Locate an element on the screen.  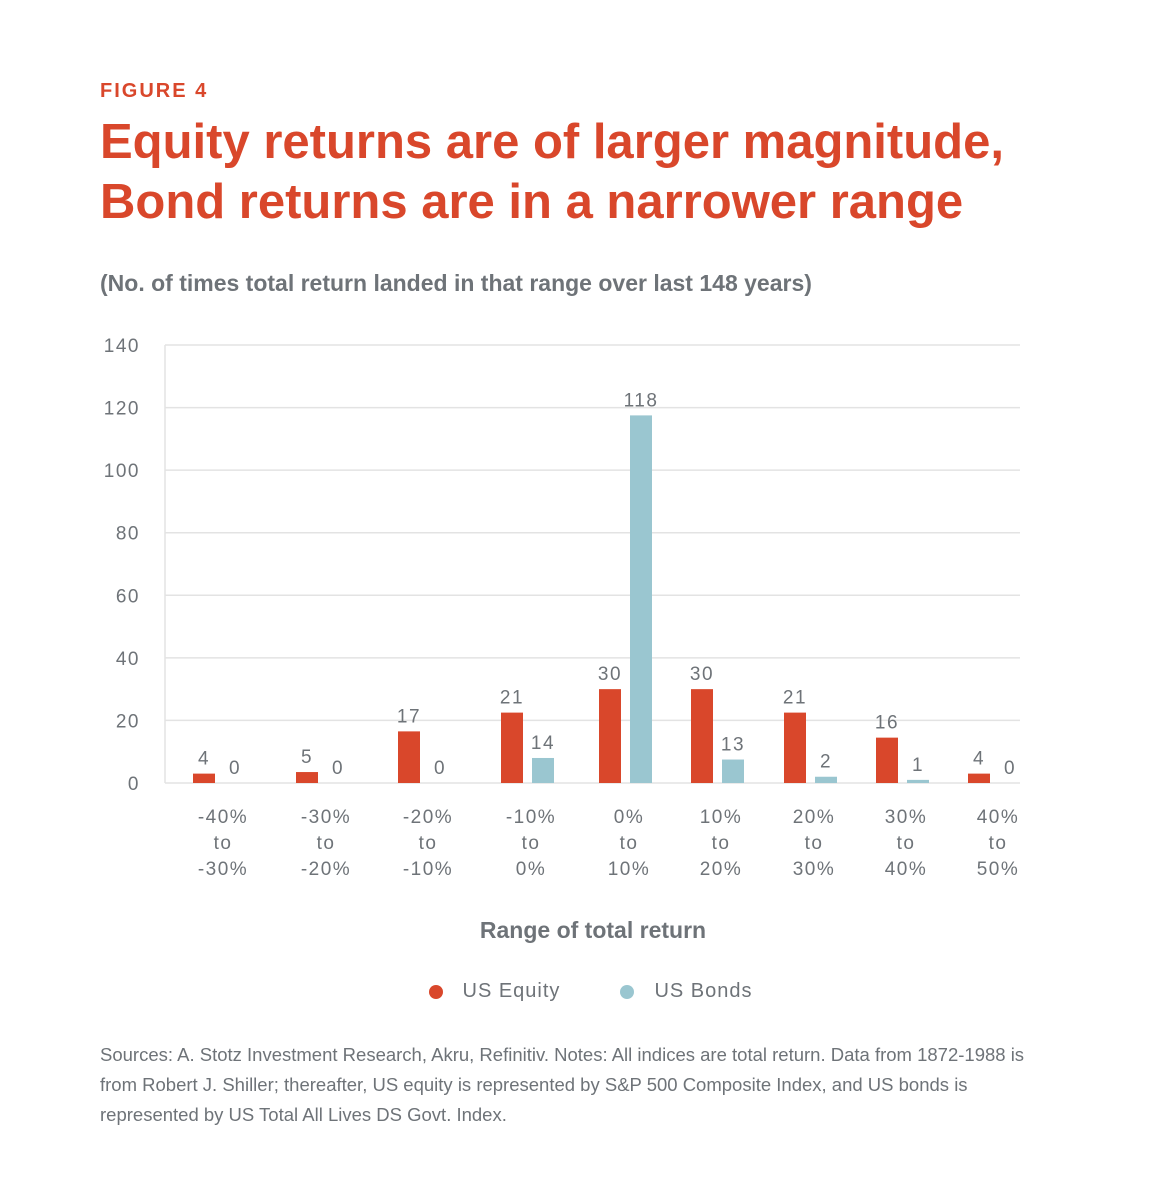
data-label: 13 is located at coordinates (733, 745).